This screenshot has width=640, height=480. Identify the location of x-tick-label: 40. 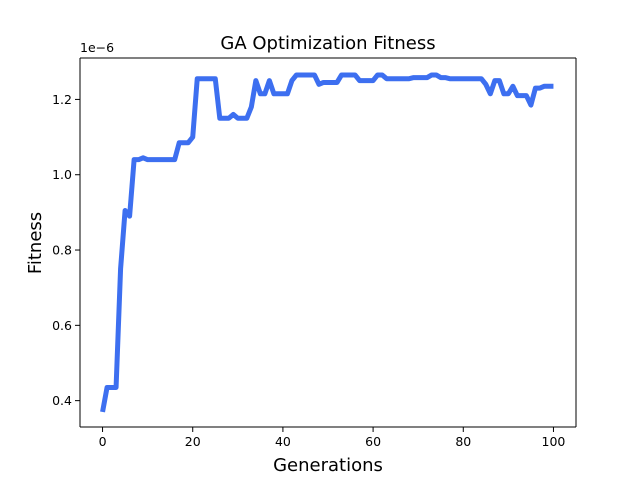
(283, 441).